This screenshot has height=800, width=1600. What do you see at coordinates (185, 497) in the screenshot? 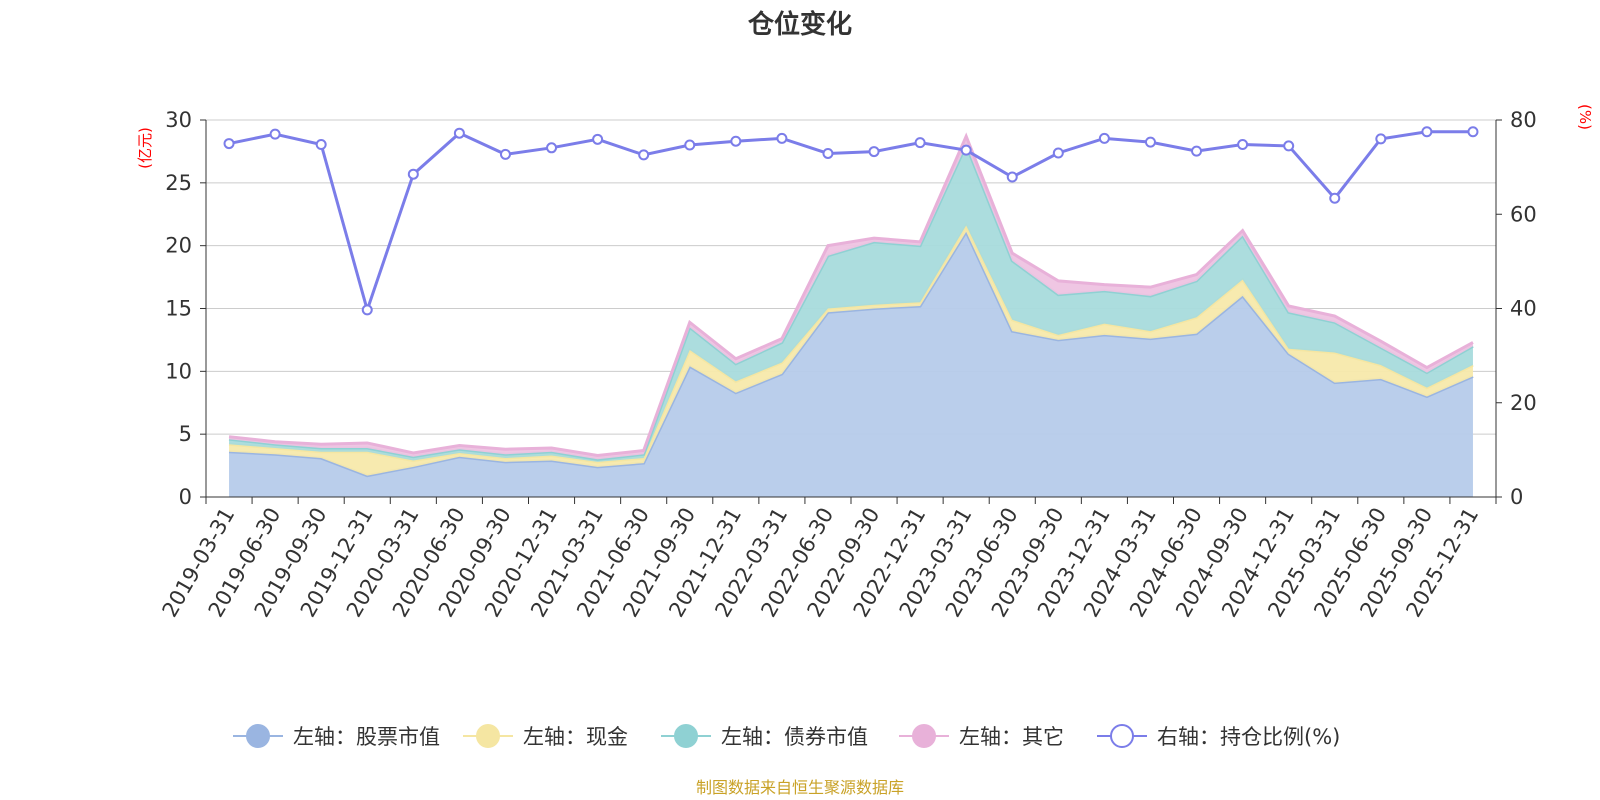
I see `left-tick-label: 0` at bounding box center [185, 497].